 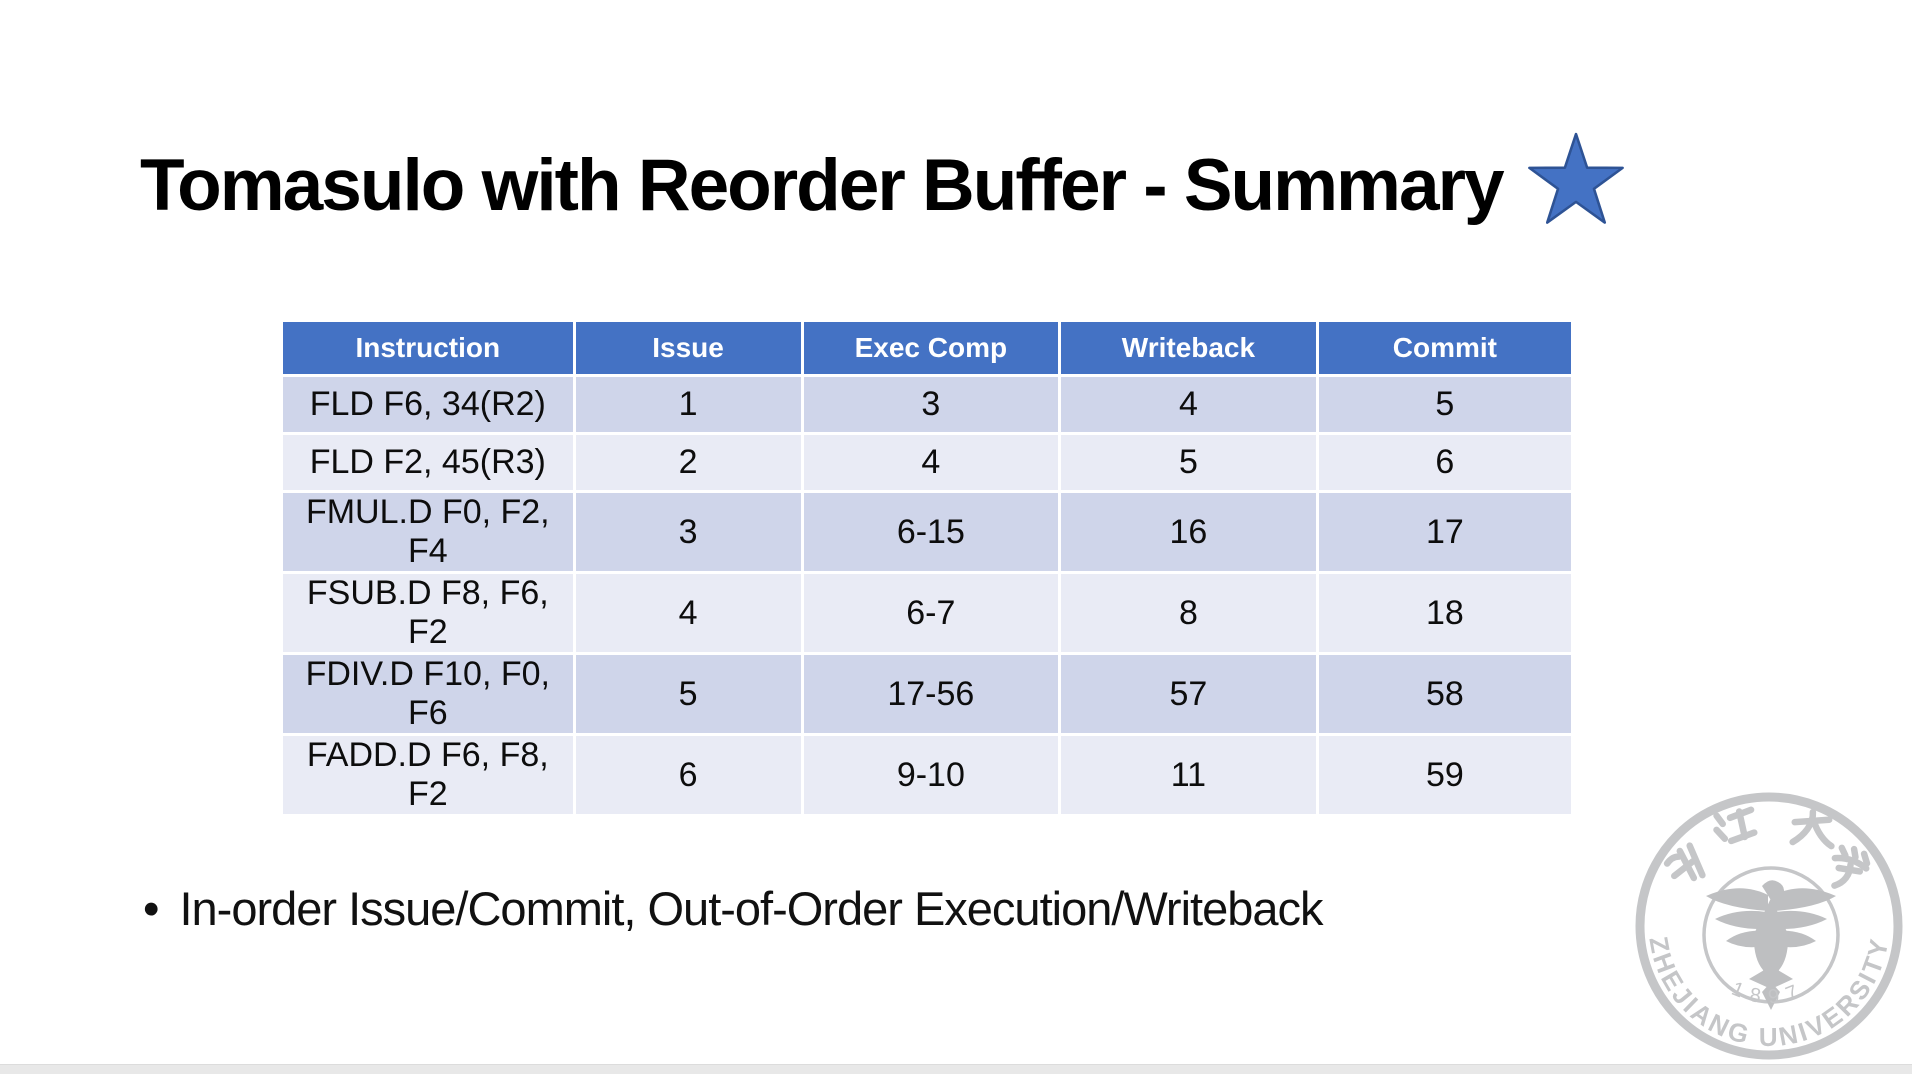 I want to click on cell-instruction: FLD F6, 34(R2), so click(x=429, y=404).